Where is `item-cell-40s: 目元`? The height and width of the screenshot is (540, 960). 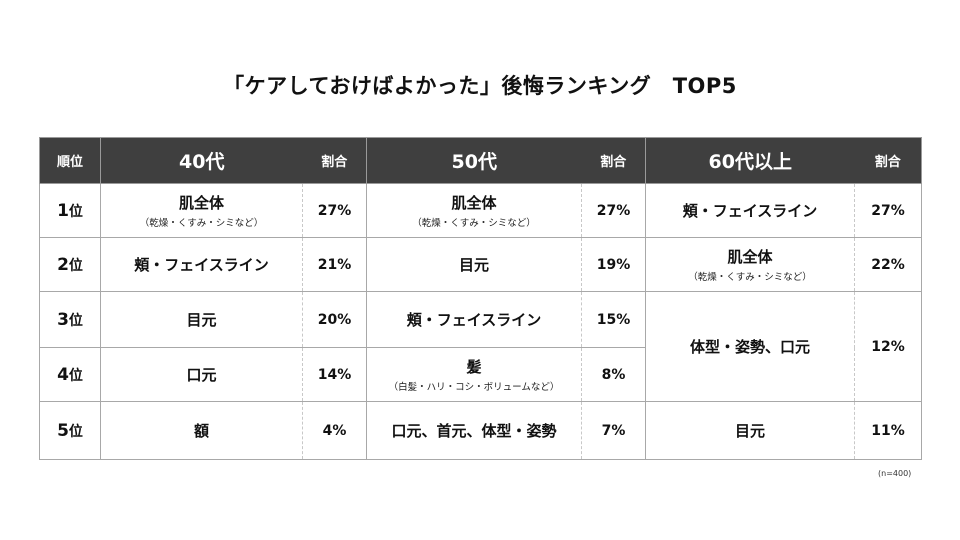 item-cell-40s: 目元 is located at coordinates (201, 319).